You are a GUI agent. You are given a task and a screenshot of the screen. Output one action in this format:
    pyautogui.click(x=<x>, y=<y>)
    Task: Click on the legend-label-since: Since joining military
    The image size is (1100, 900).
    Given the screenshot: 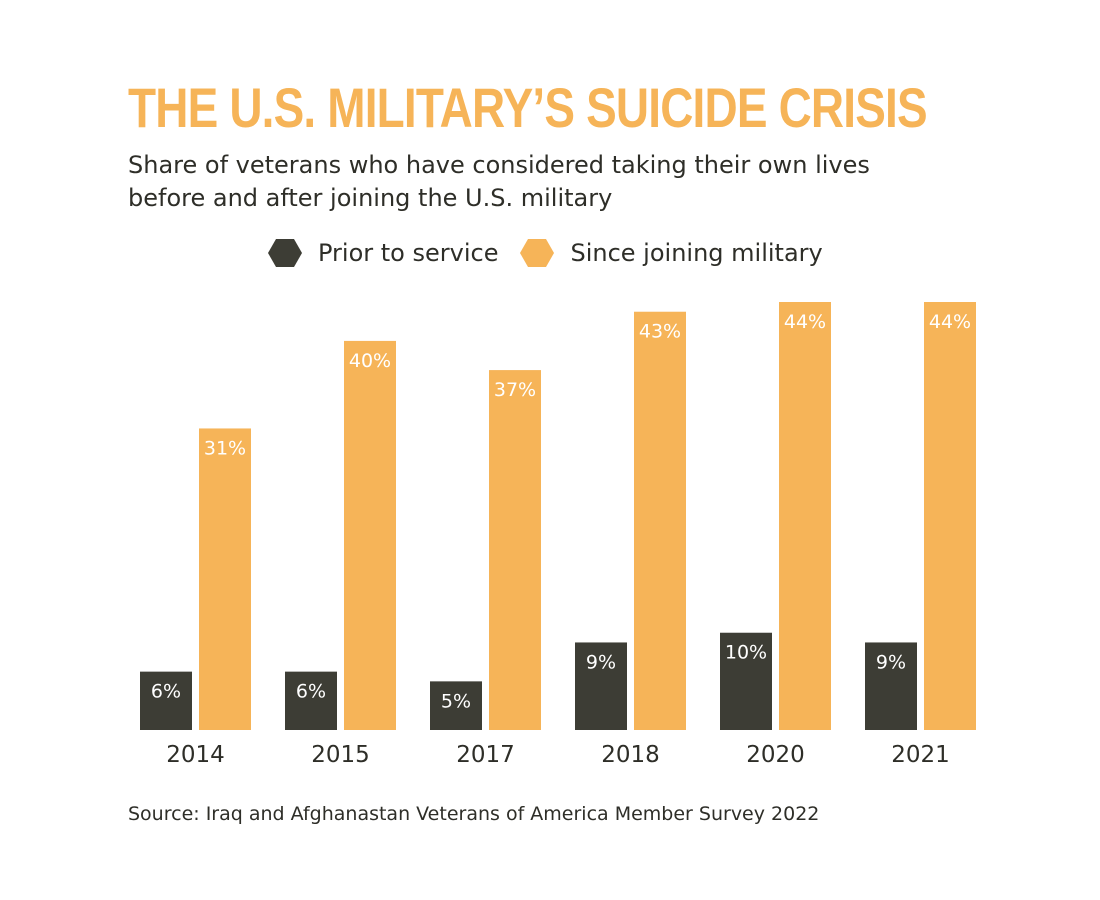 What is the action you would take?
    pyautogui.click(x=696, y=253)
    